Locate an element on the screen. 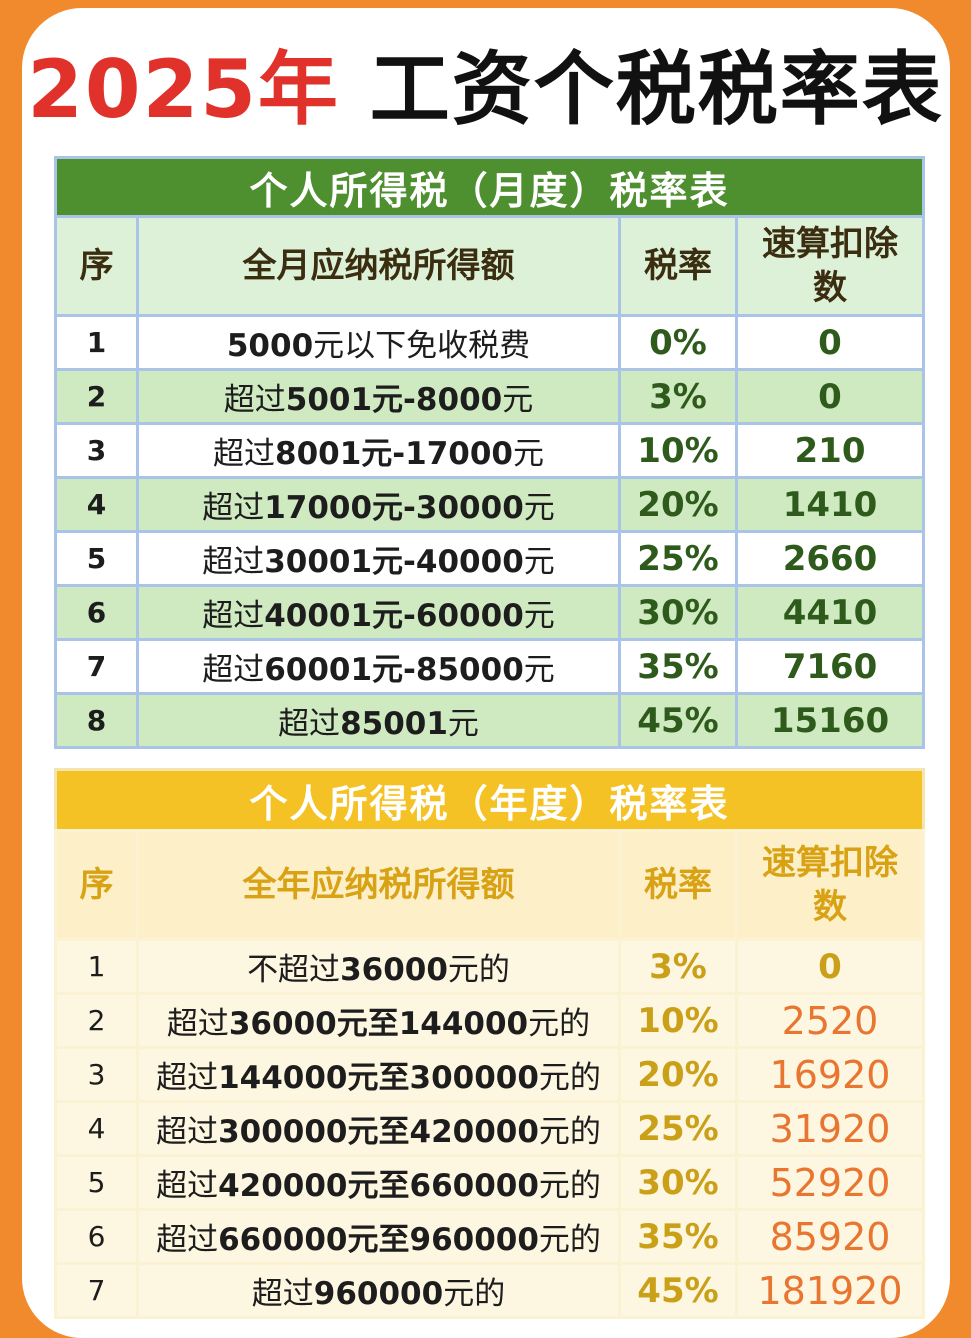  row-tax-rate: 25% is located at coordinates (678, 1128).